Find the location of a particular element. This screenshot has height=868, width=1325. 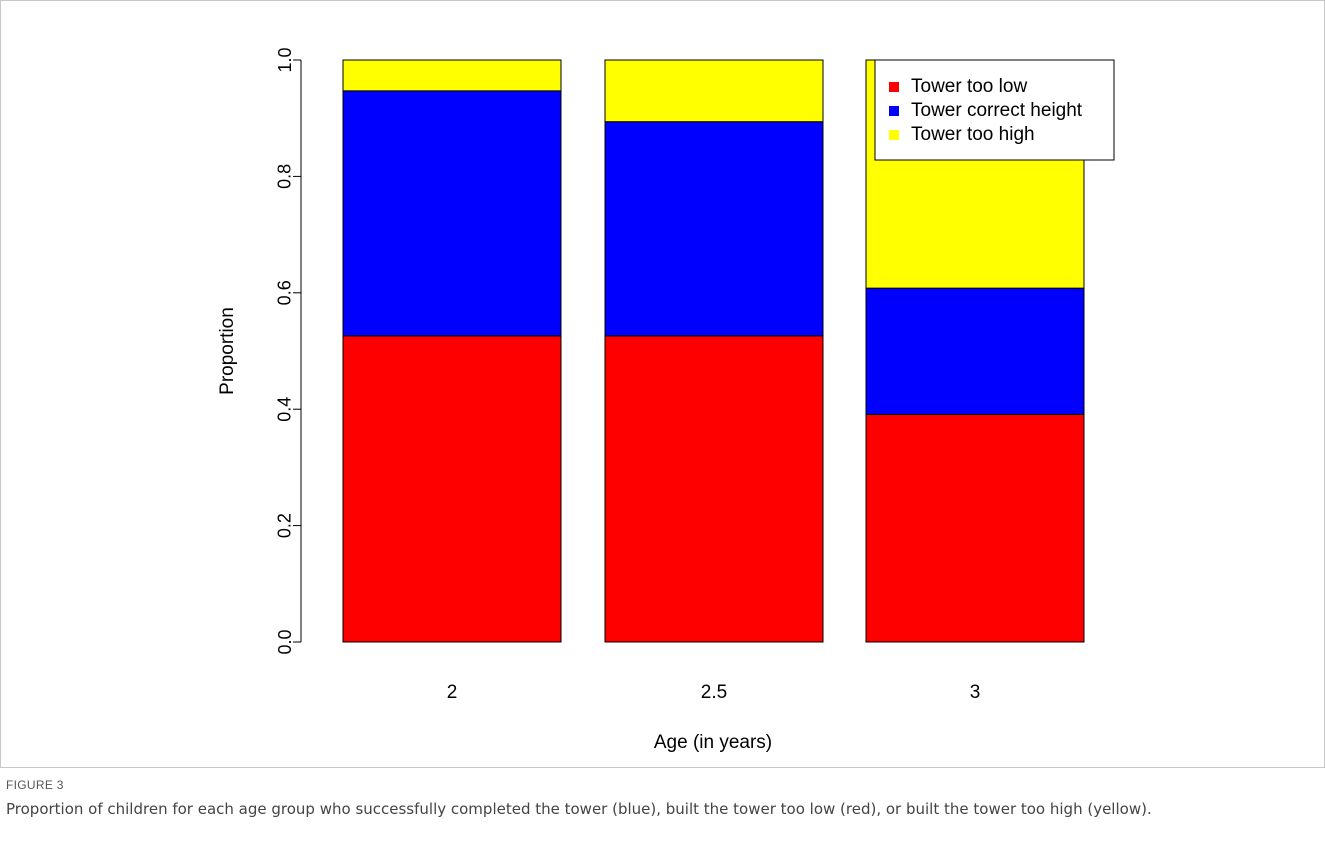

x-tick-label: 3 is located at coordinates (975, 692).